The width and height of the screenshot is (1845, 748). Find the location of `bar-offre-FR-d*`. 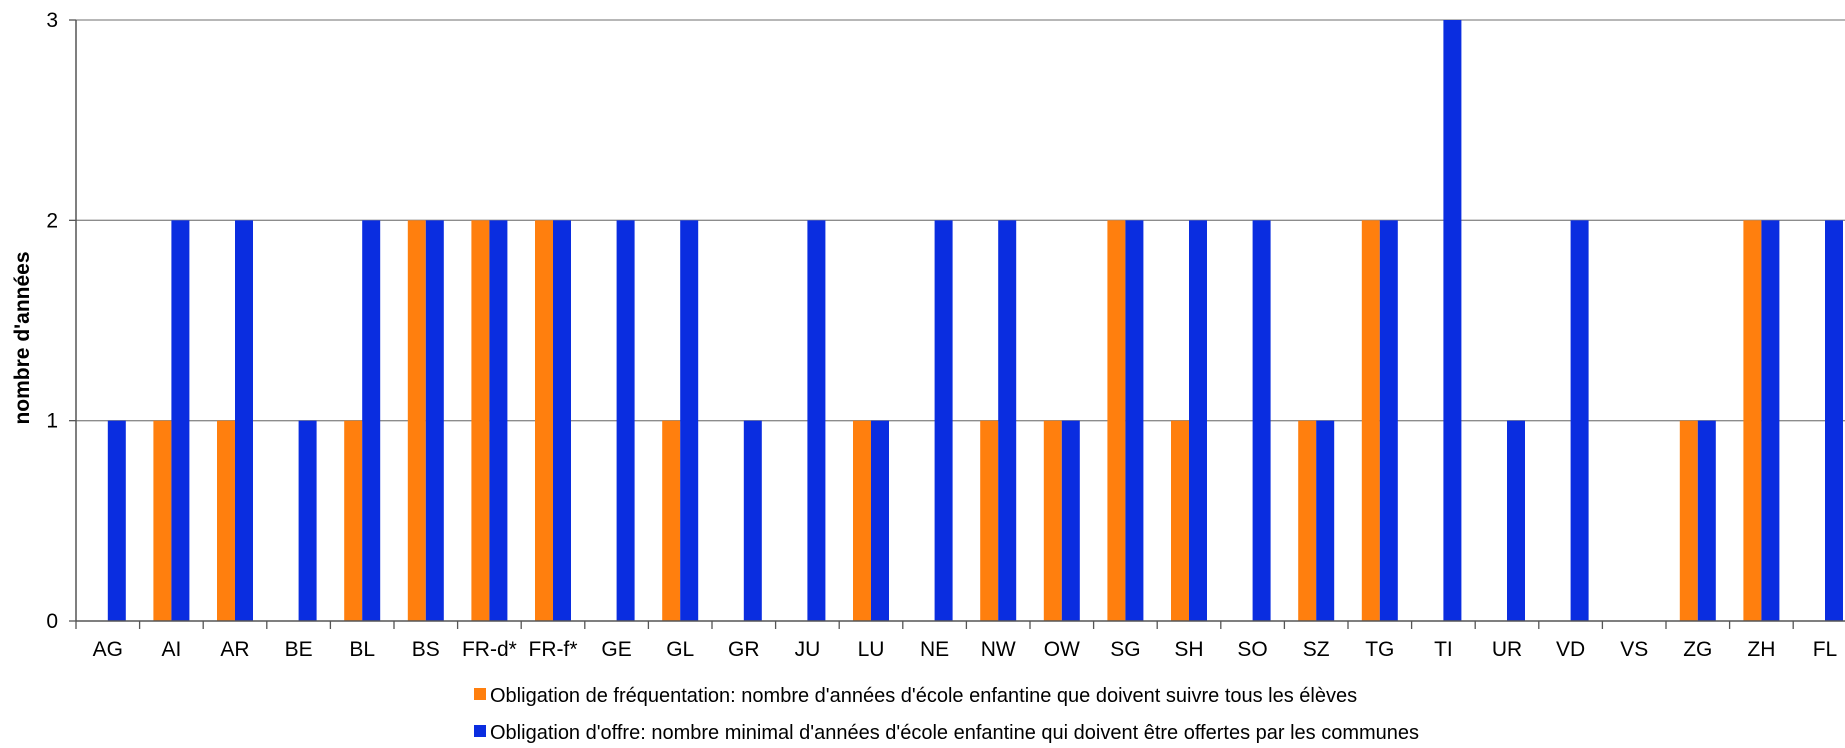

bar-offre-FR-d* is located at coordinates (498, 421).